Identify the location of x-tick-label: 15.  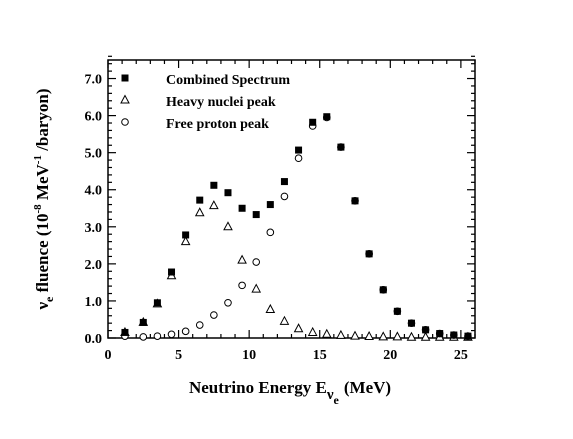
(320, 355).